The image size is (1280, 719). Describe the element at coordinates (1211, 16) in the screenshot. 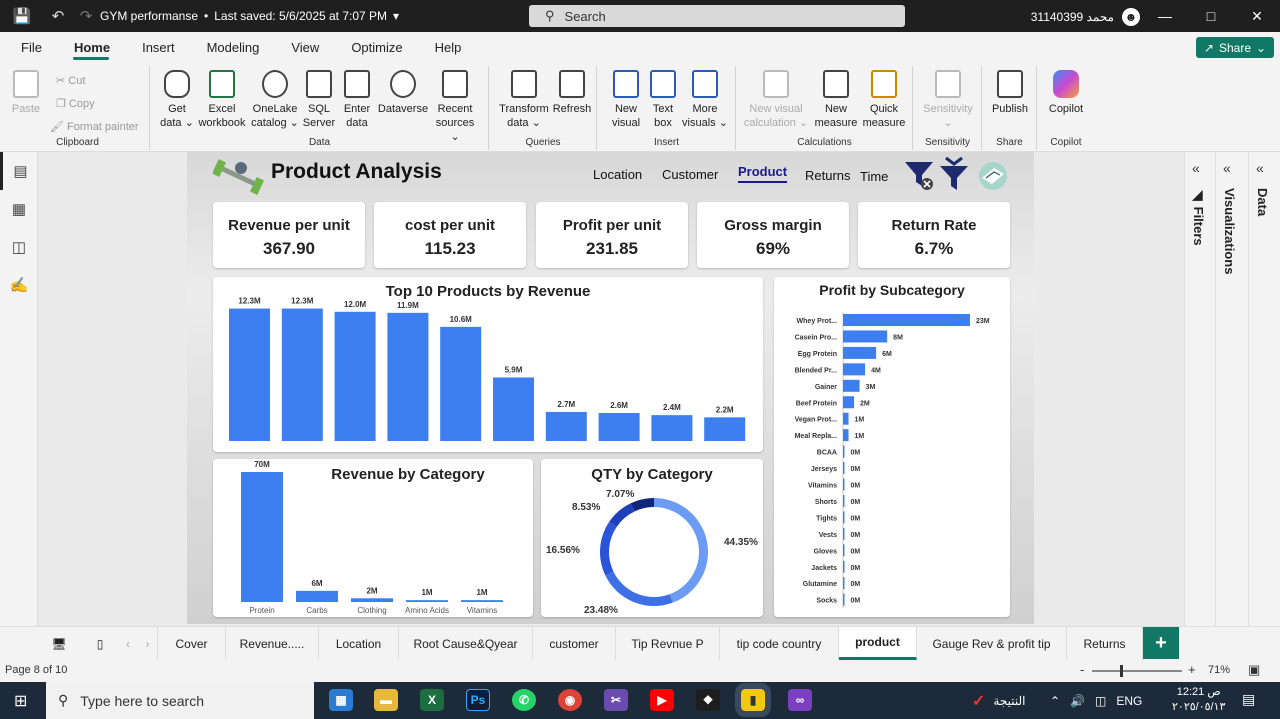

I see `maximize-icon: □` at that location.